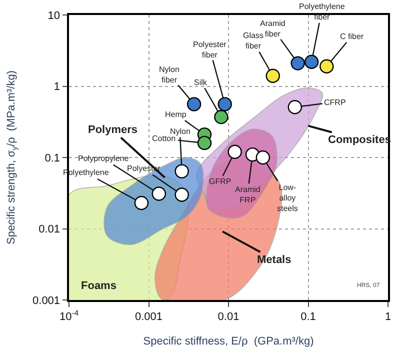 The width and height of the screenshot is (406, 356). I want to click on x-tick-label: 0.01, so click(229, 316).